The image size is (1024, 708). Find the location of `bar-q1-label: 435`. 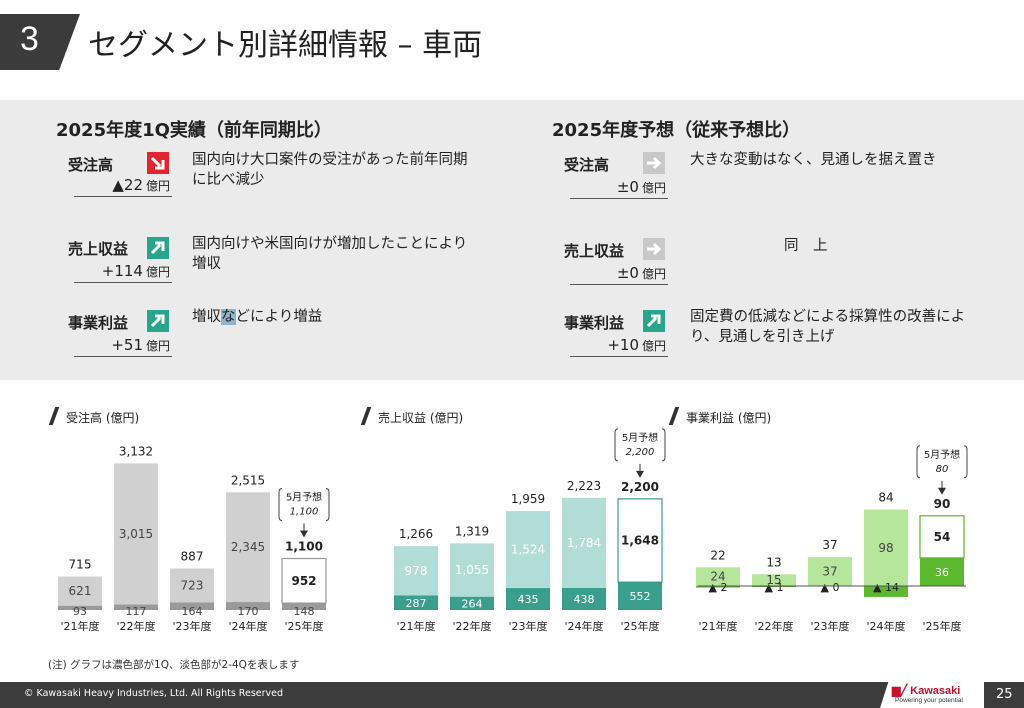

bar-q1-label: 435 is located at coordinates (528, 599).